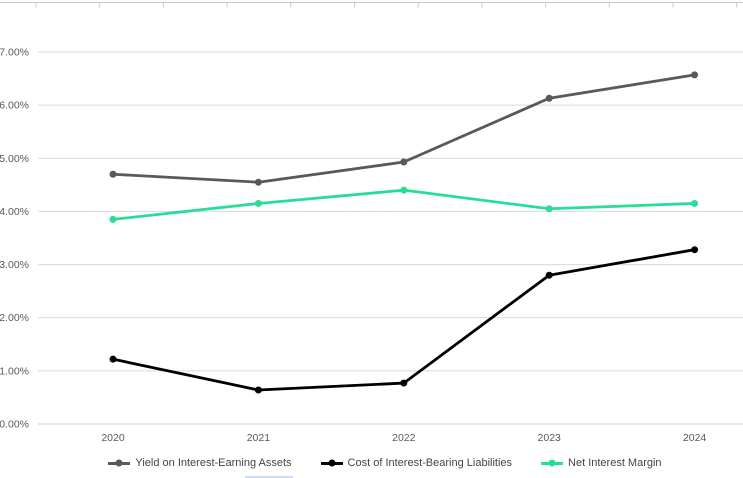 The width and height of the screenshot is (743, 478). Describe the element at coordinates (14, 53) in the screenshot. I see `y-axis-tick-label: 7.00%` at that location.